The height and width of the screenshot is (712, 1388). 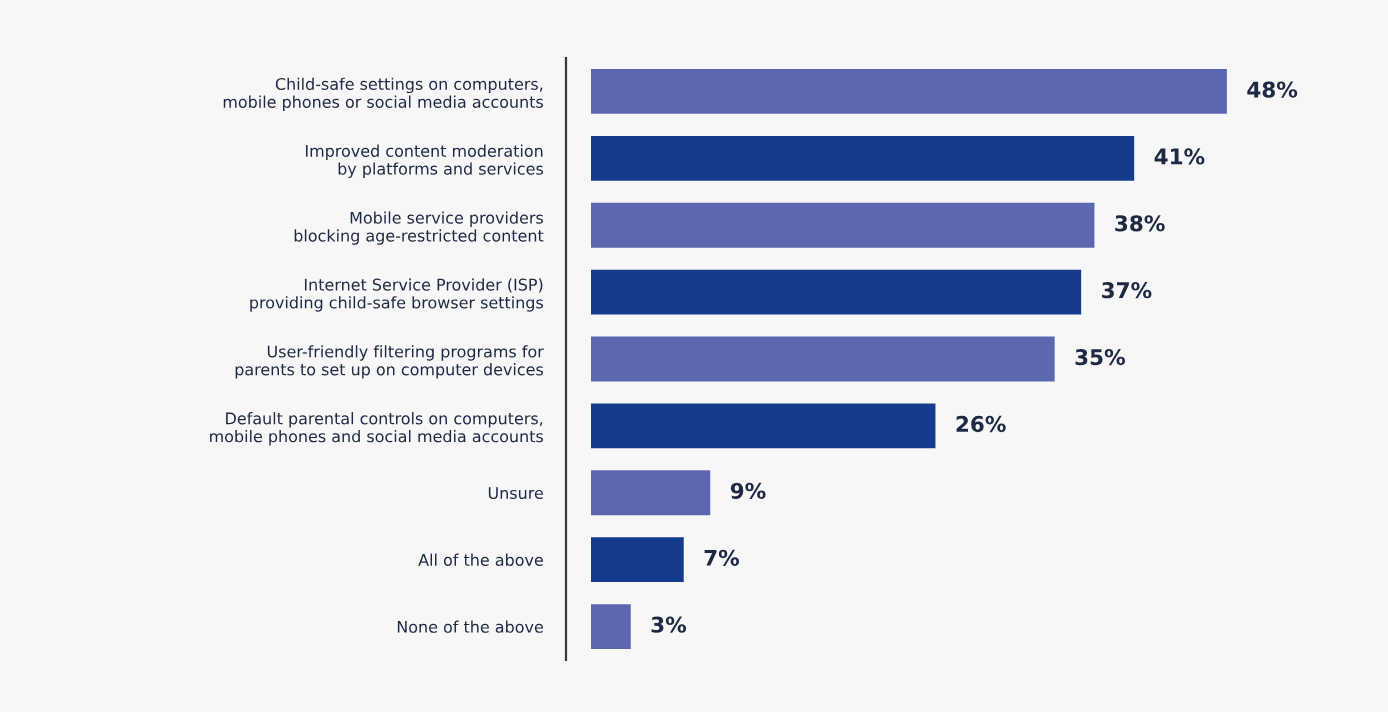 I want to click on data-label: 26%, so click(x=981, y=424).